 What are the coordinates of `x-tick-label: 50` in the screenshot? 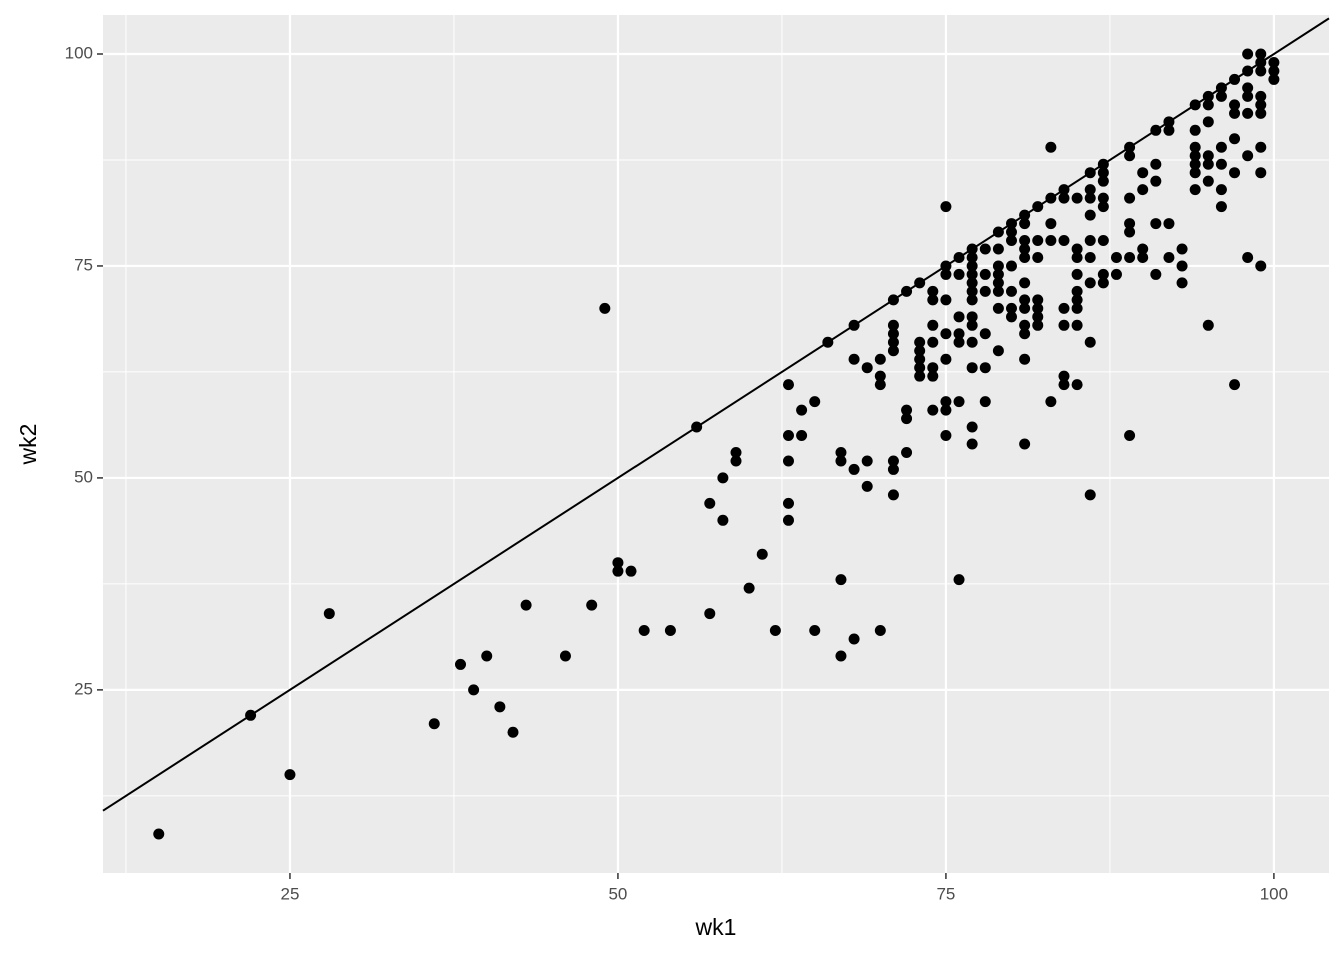 It's located at (617, 893).